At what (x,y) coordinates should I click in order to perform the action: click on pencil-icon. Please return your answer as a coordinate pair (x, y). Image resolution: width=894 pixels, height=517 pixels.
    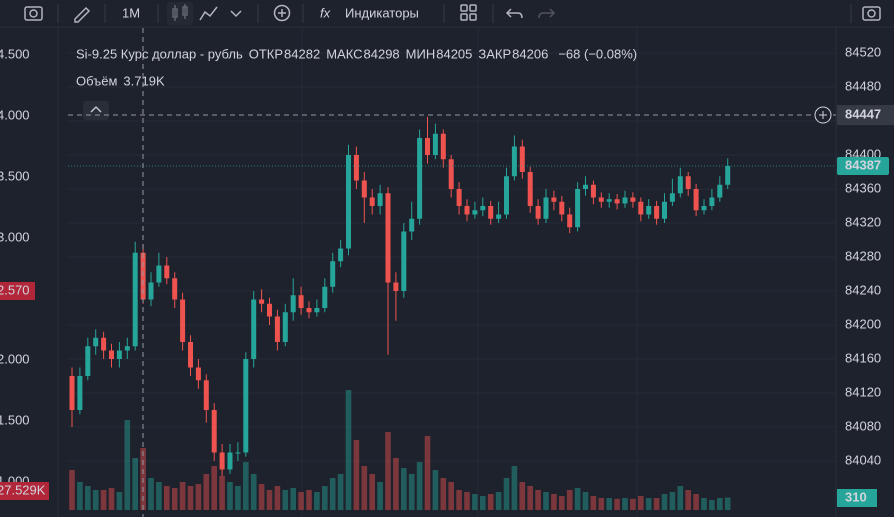
    Looking at the image, I should click on (82, 14).